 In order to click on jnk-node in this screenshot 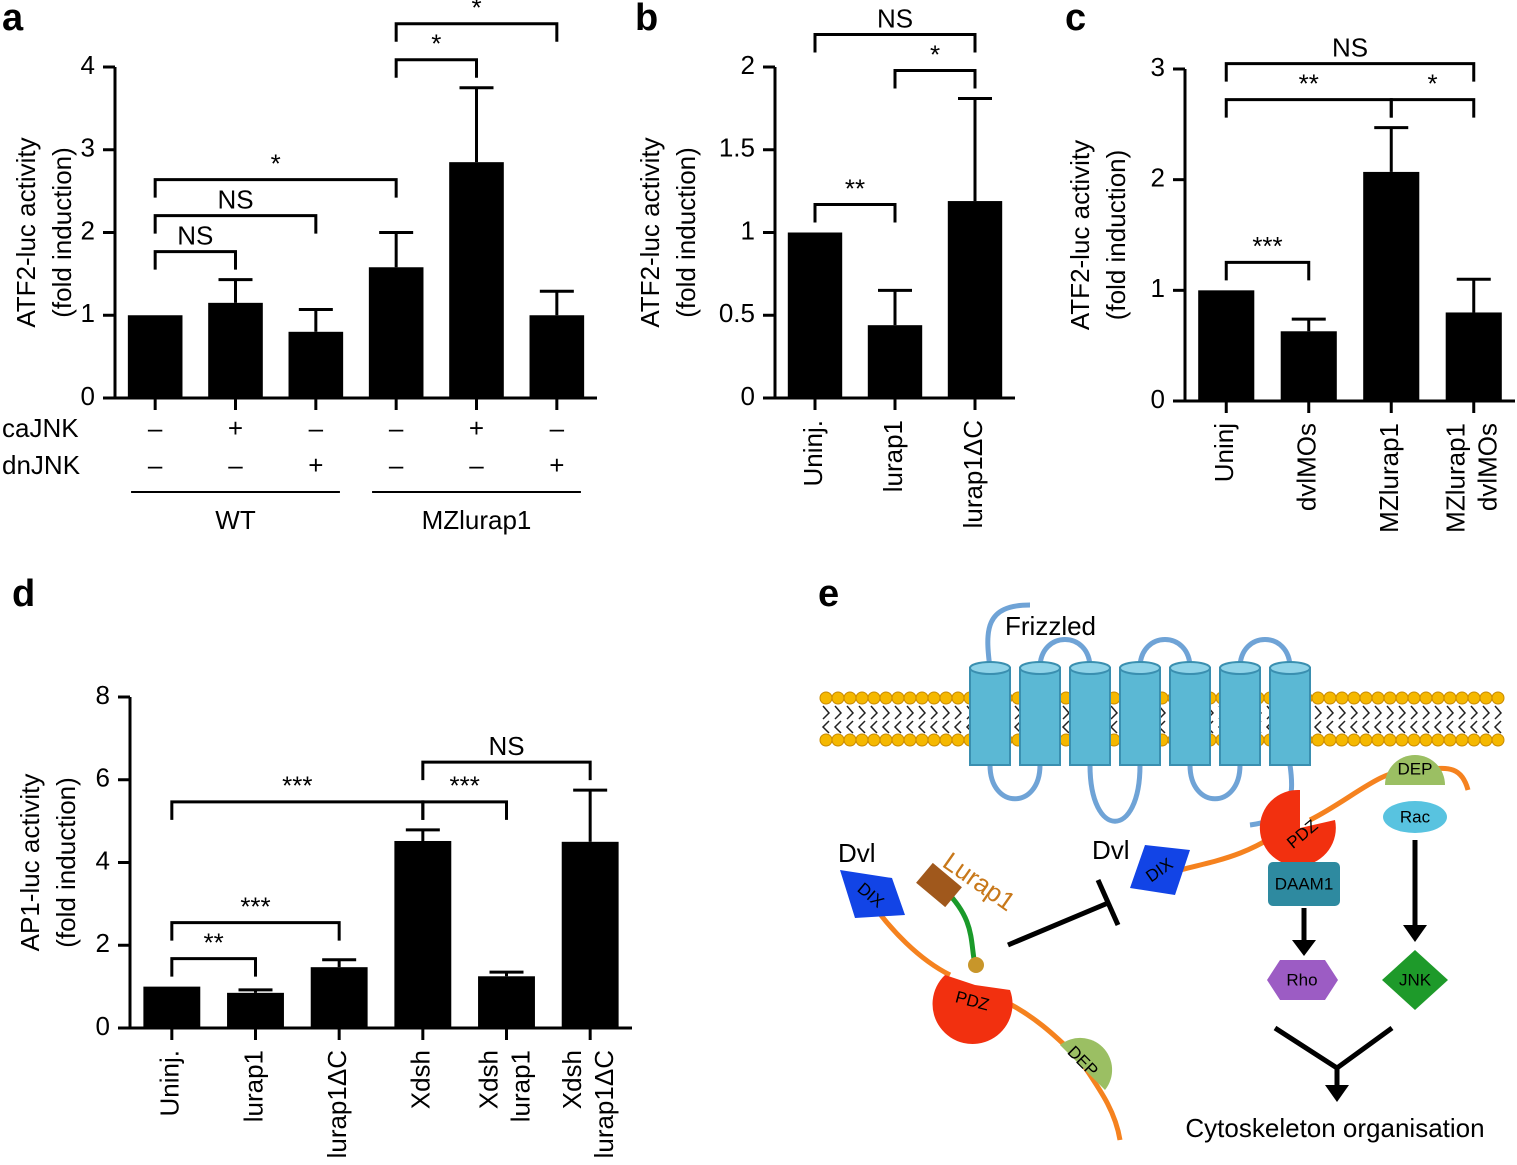, I will do `click(1415, 980)`.